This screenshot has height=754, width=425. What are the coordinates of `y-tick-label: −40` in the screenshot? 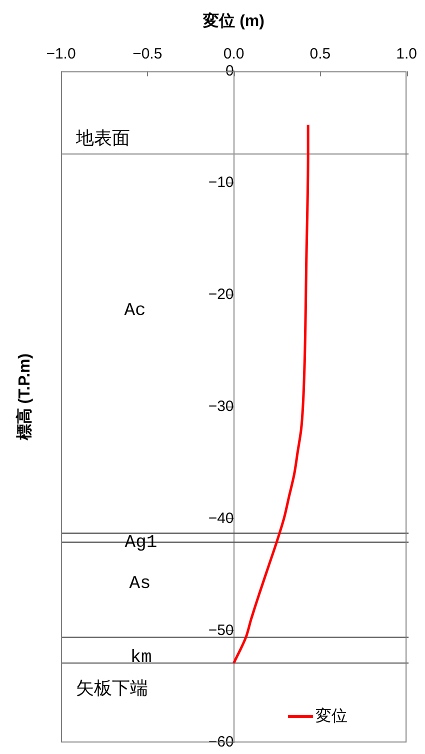 It's located at (221, 518).